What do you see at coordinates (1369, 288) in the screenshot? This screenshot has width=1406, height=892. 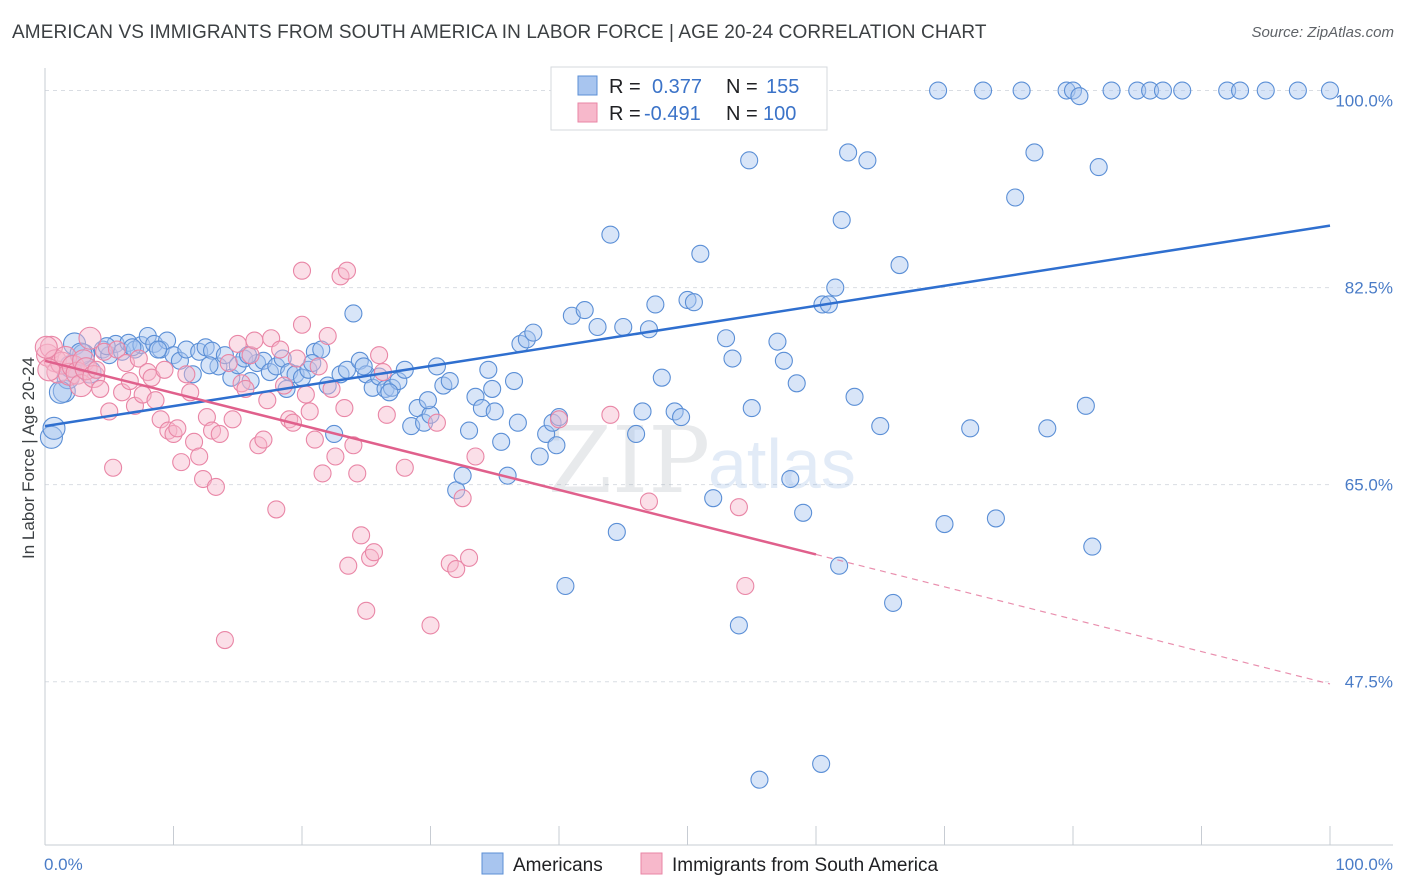 I see `y-tick-label: 82.5%` at bounding box center [1369, 288].